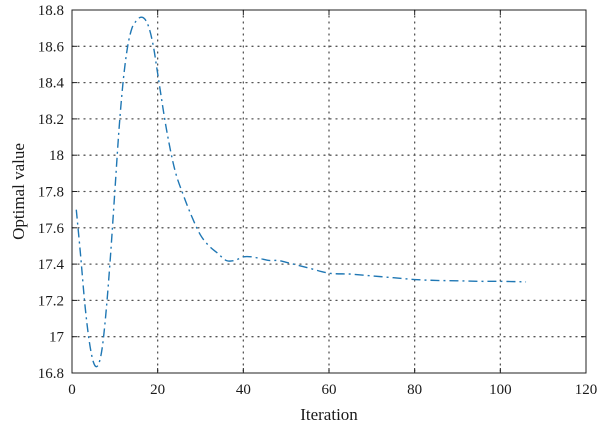  What do you see at coordinates (51, 301) in the screenshot?
I see `y-tick-label: 17.2` at bounding box center [51, 301].